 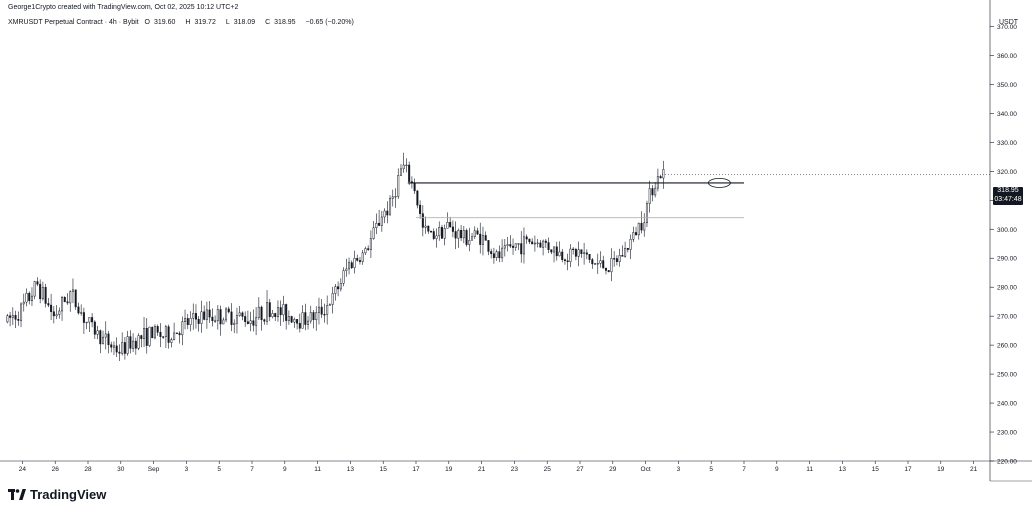 I want to click on y-tick-label: 370.00, so click(x=1007, y=27).